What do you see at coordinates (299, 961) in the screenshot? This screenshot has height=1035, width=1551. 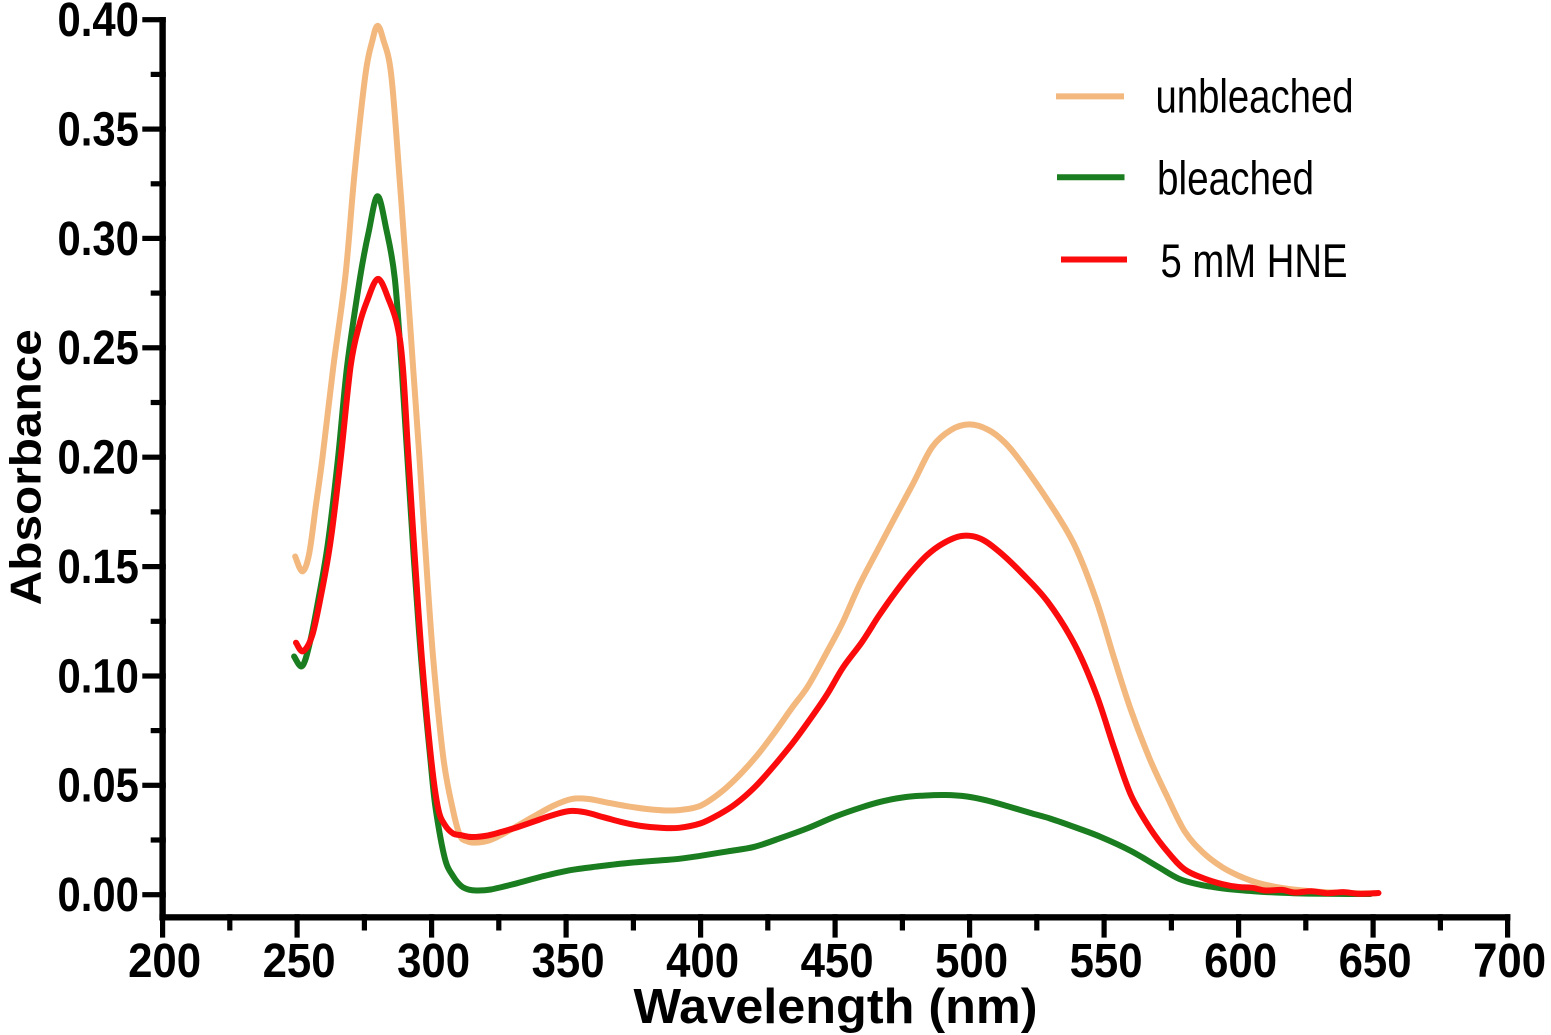 I see `svg-text: 250` at bounding box center [299, 961].